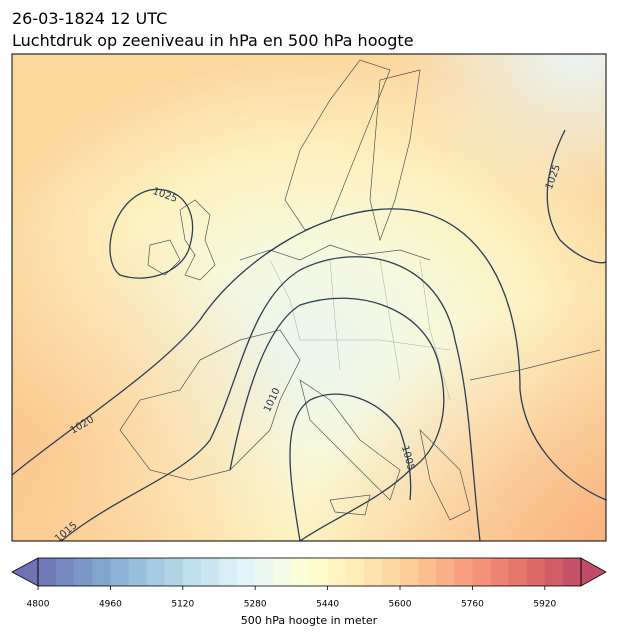 The image size is (618, 639). Describe the element at coordinates (360, 330) in the screenshot. I see `borders` at that location.